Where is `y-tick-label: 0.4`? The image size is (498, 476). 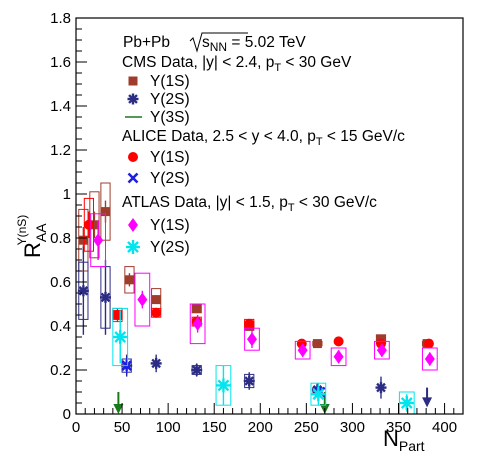
y-tick-label: 0.4 is located at coordinates (60, 326).